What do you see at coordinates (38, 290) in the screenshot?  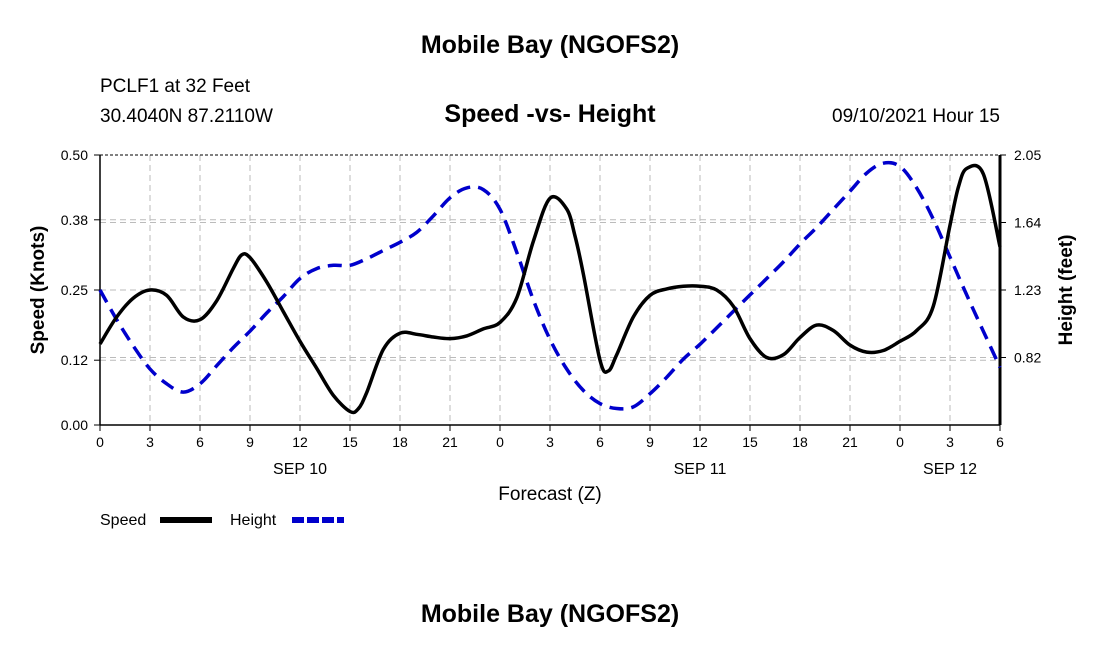 I see `y-axis-title: Speed (Knots)` at bounding box center [38, 290].